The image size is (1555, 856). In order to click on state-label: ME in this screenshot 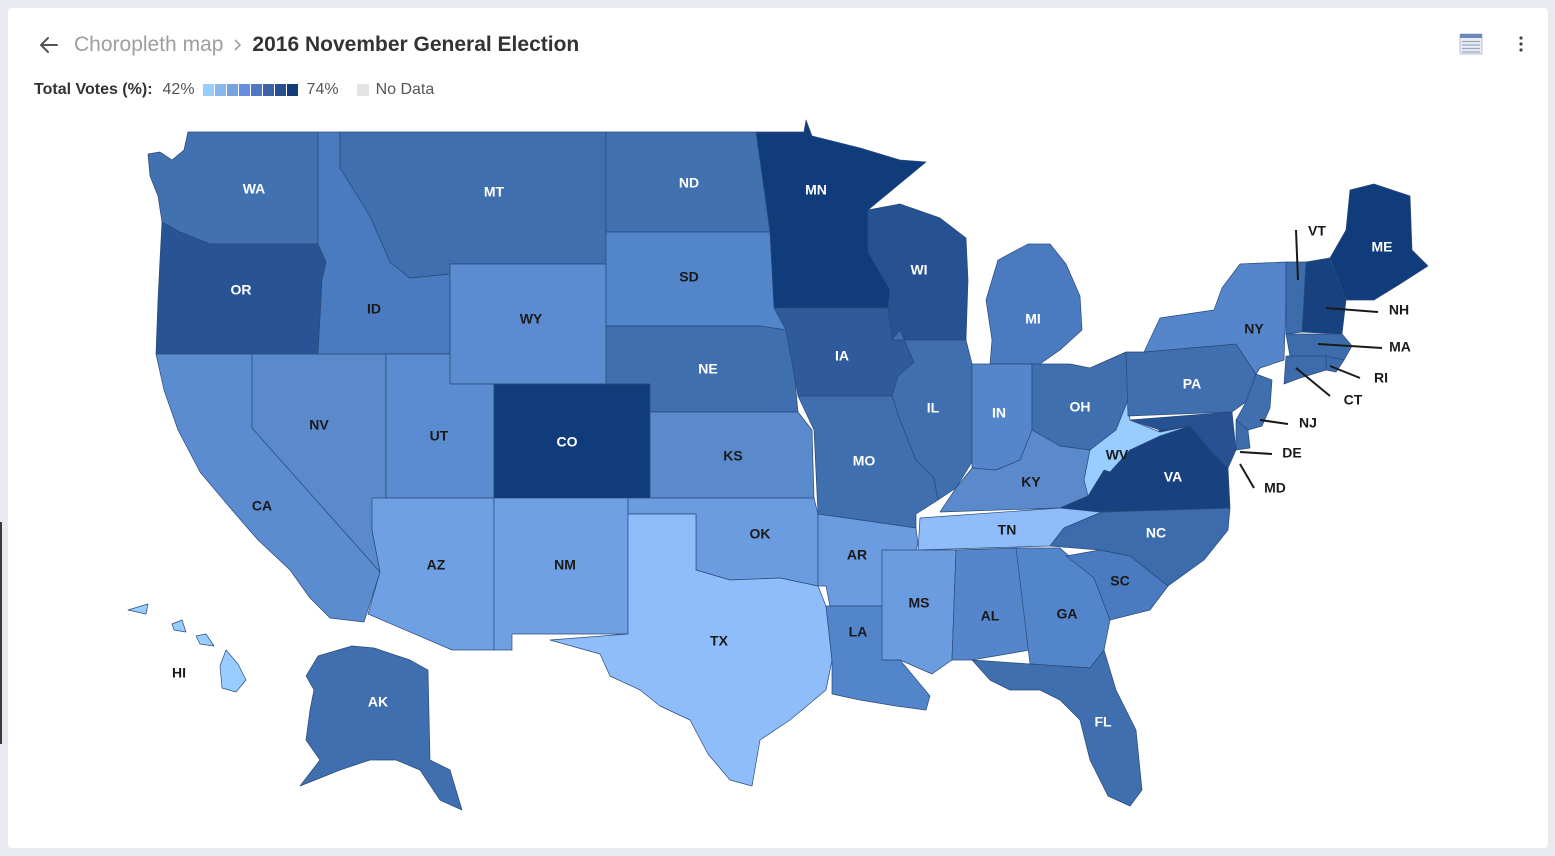, I will do `click(1382, 247)`.